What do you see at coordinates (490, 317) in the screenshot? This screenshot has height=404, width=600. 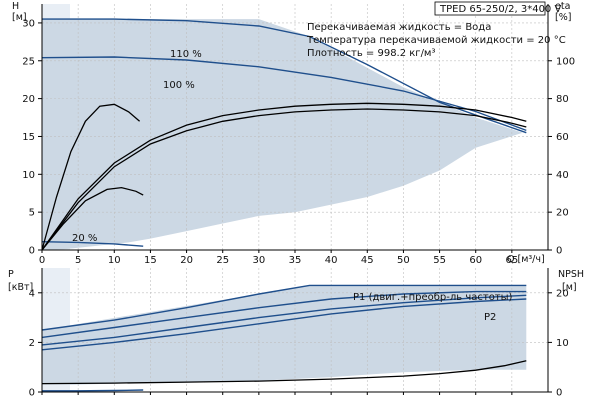 I see `curve-label-p2: P2` at bounding box center [490, 317].